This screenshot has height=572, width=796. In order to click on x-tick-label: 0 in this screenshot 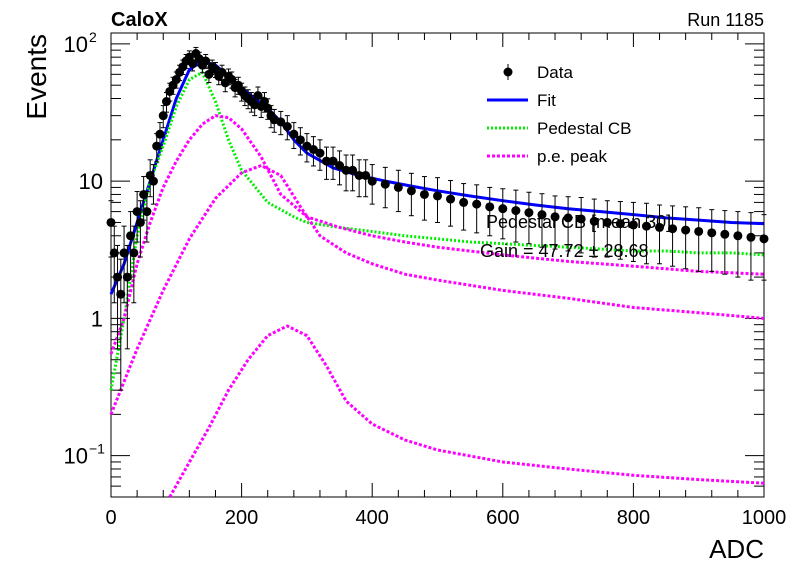, I will do `click(110, 518)`.